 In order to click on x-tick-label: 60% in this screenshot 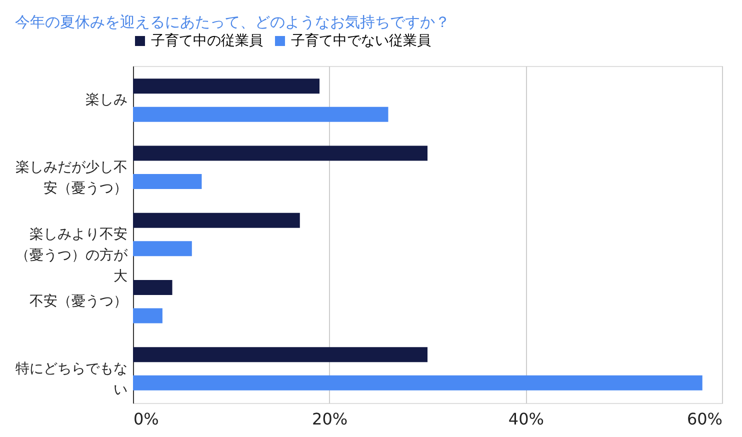, I will do `click(704, 419)`.